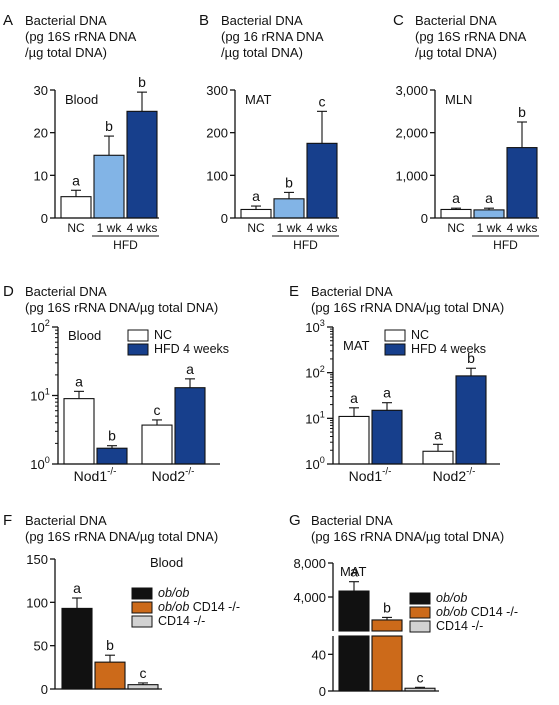  Describe the element at coordinates (315, 326) in the screenshot. I see `y-tick-label-E: 10³` at that location.